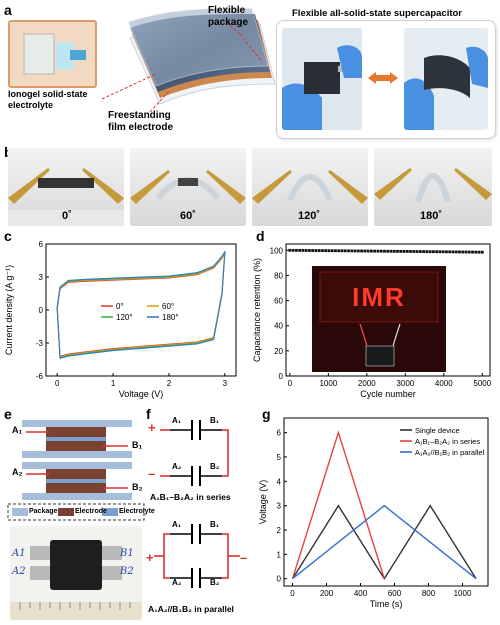 This screenshot has width=500, height=625. What do you see at coordinates (19, 571) in the screenshot?
I see `photo-a2: A2` at bounding box center [19, 571].